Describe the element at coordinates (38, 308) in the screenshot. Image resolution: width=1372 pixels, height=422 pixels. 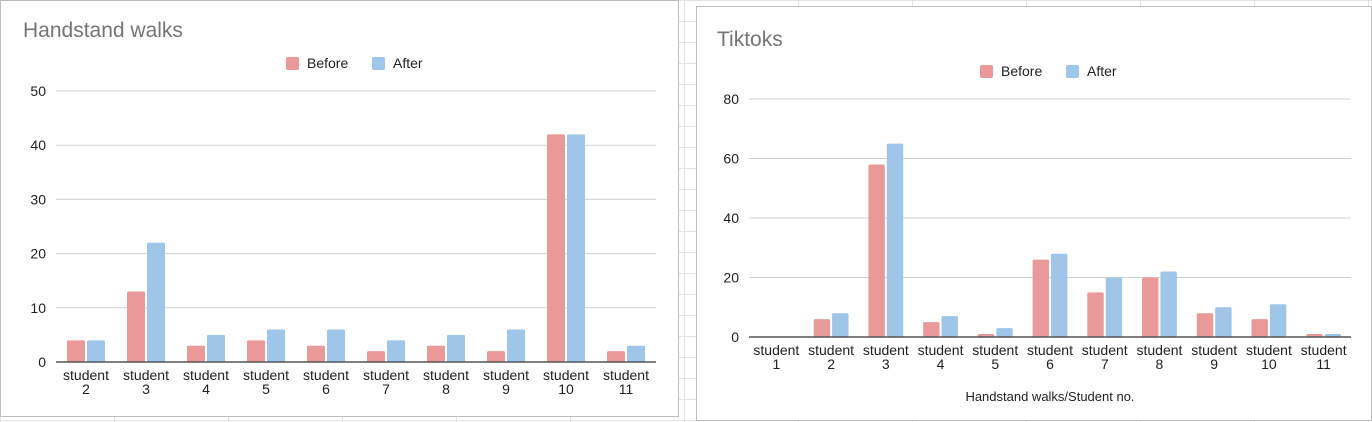
I see `y-tick-label: 10` at that location.